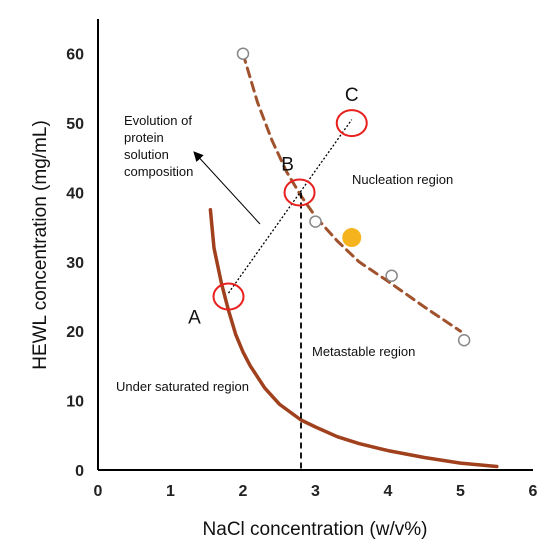 The height and width of the screenshot is (548, 550). I want to click on x-tick-label: 4, so click(388, 491).